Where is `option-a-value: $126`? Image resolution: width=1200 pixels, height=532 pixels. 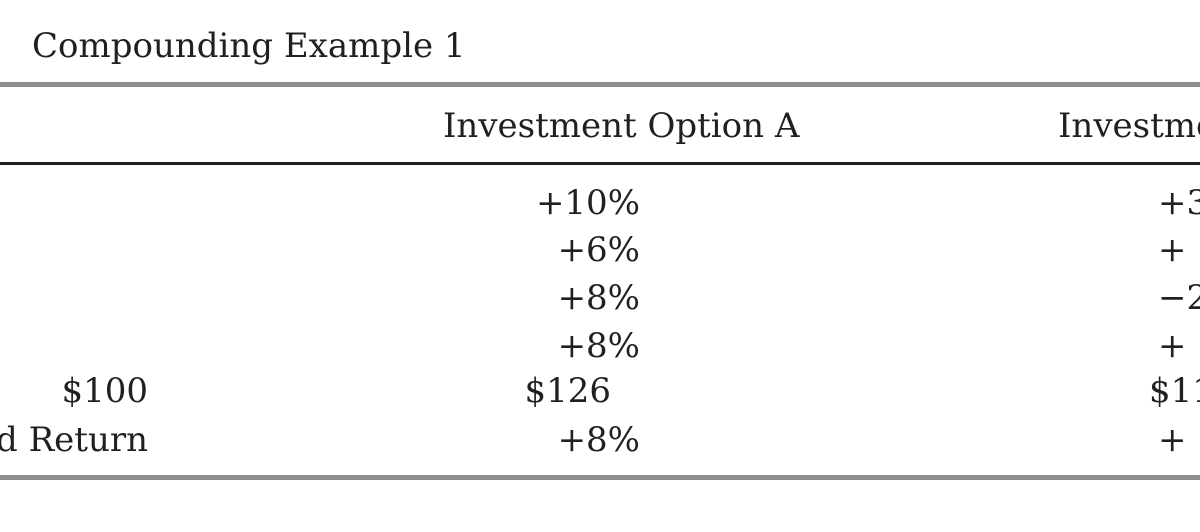
option-a-value: $126 is located at coordinates (567, 391).